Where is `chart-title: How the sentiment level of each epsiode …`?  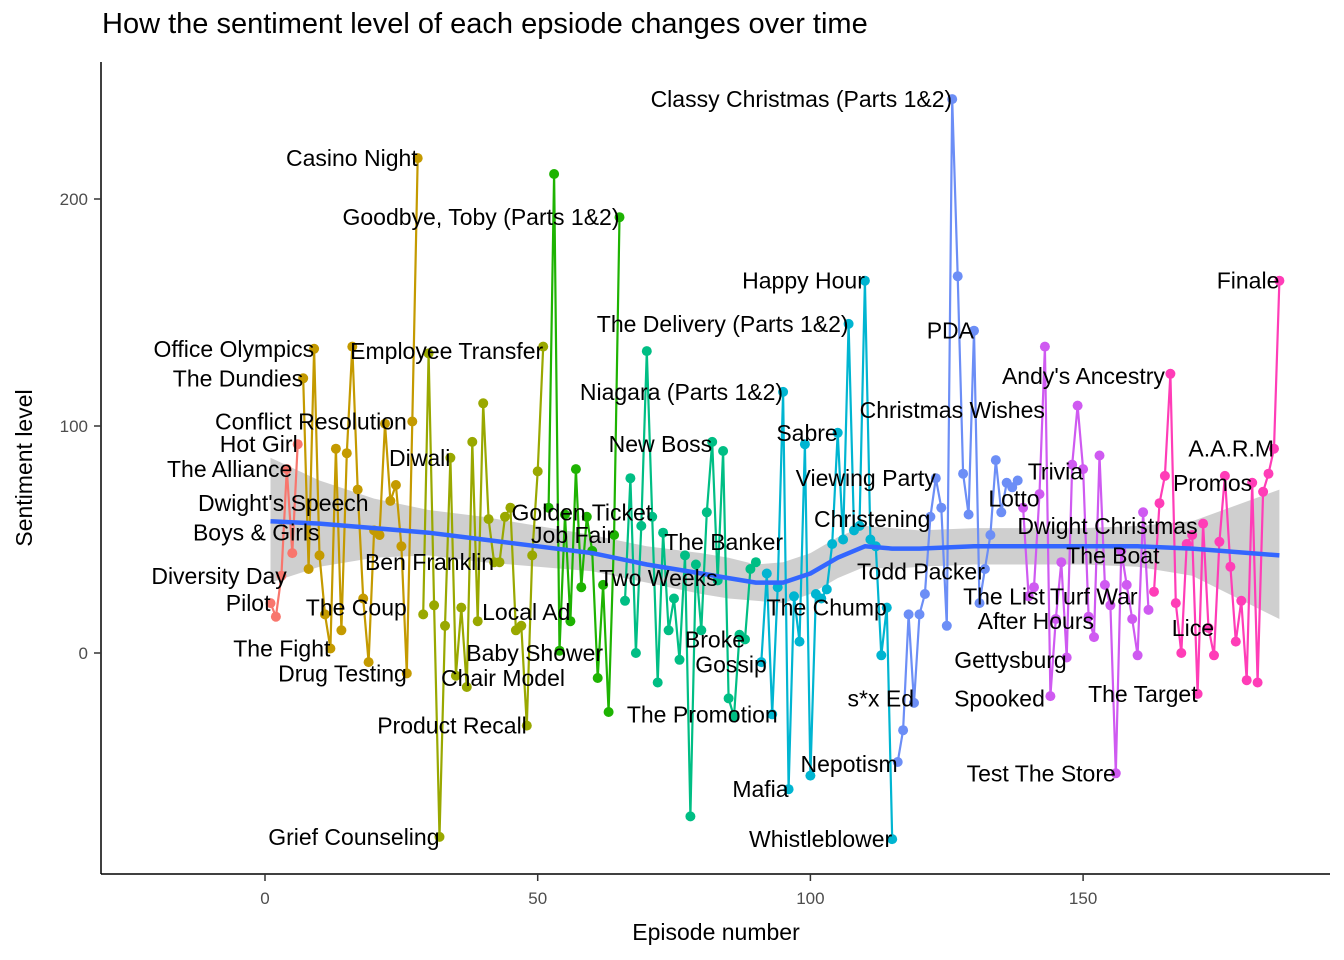
chart-title: How the sentiment level of each epsiode … is located at coordinates (485, 24).